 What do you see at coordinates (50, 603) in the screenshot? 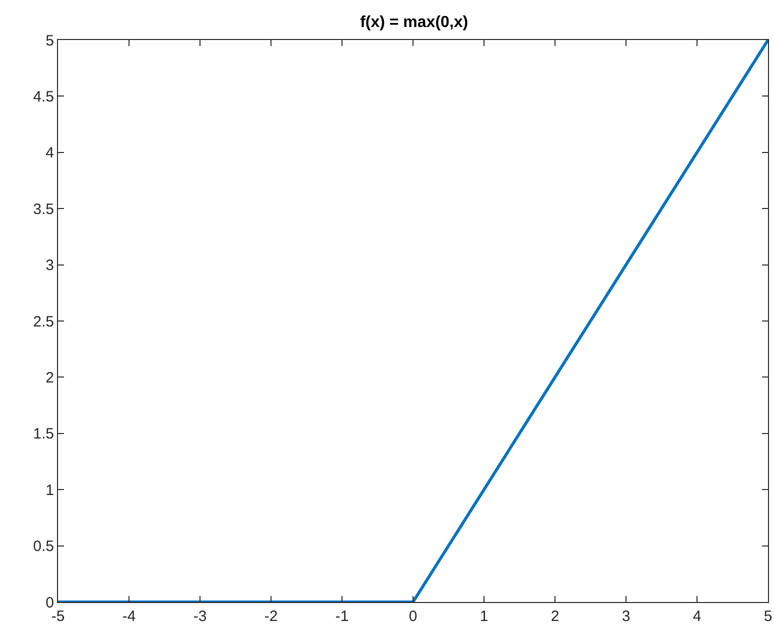
I see `y-tick-label: 0` at bounding box center [50, 603].